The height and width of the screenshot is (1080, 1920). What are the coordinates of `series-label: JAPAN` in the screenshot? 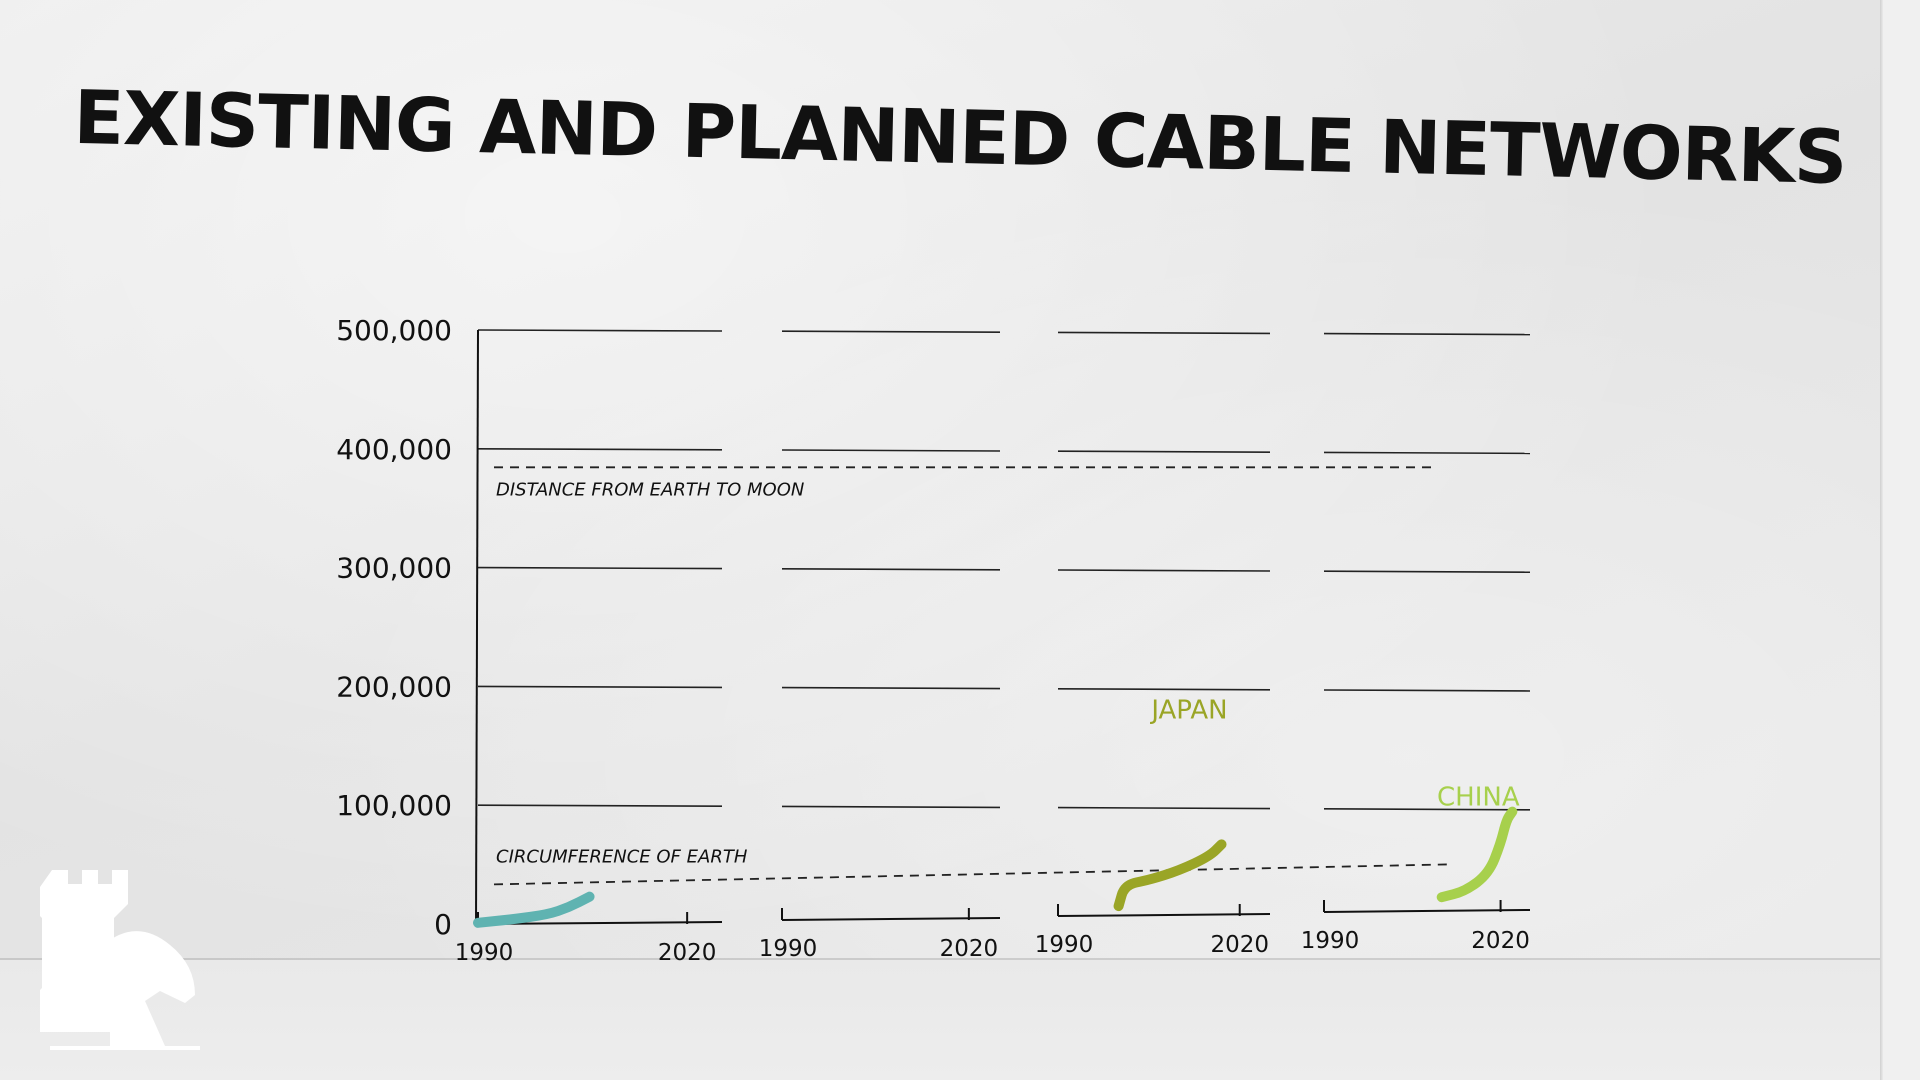 It's located at (1188, 710).